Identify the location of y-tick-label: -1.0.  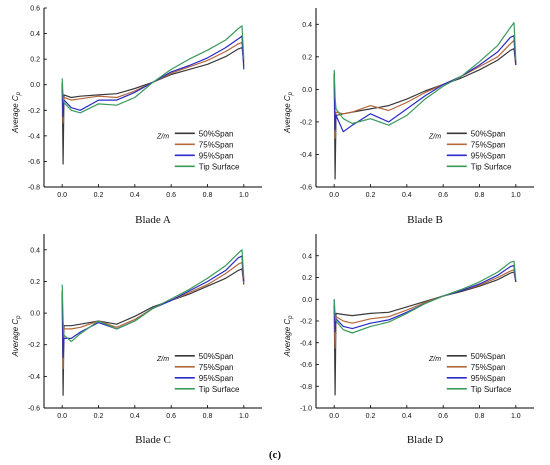
(306, 409).